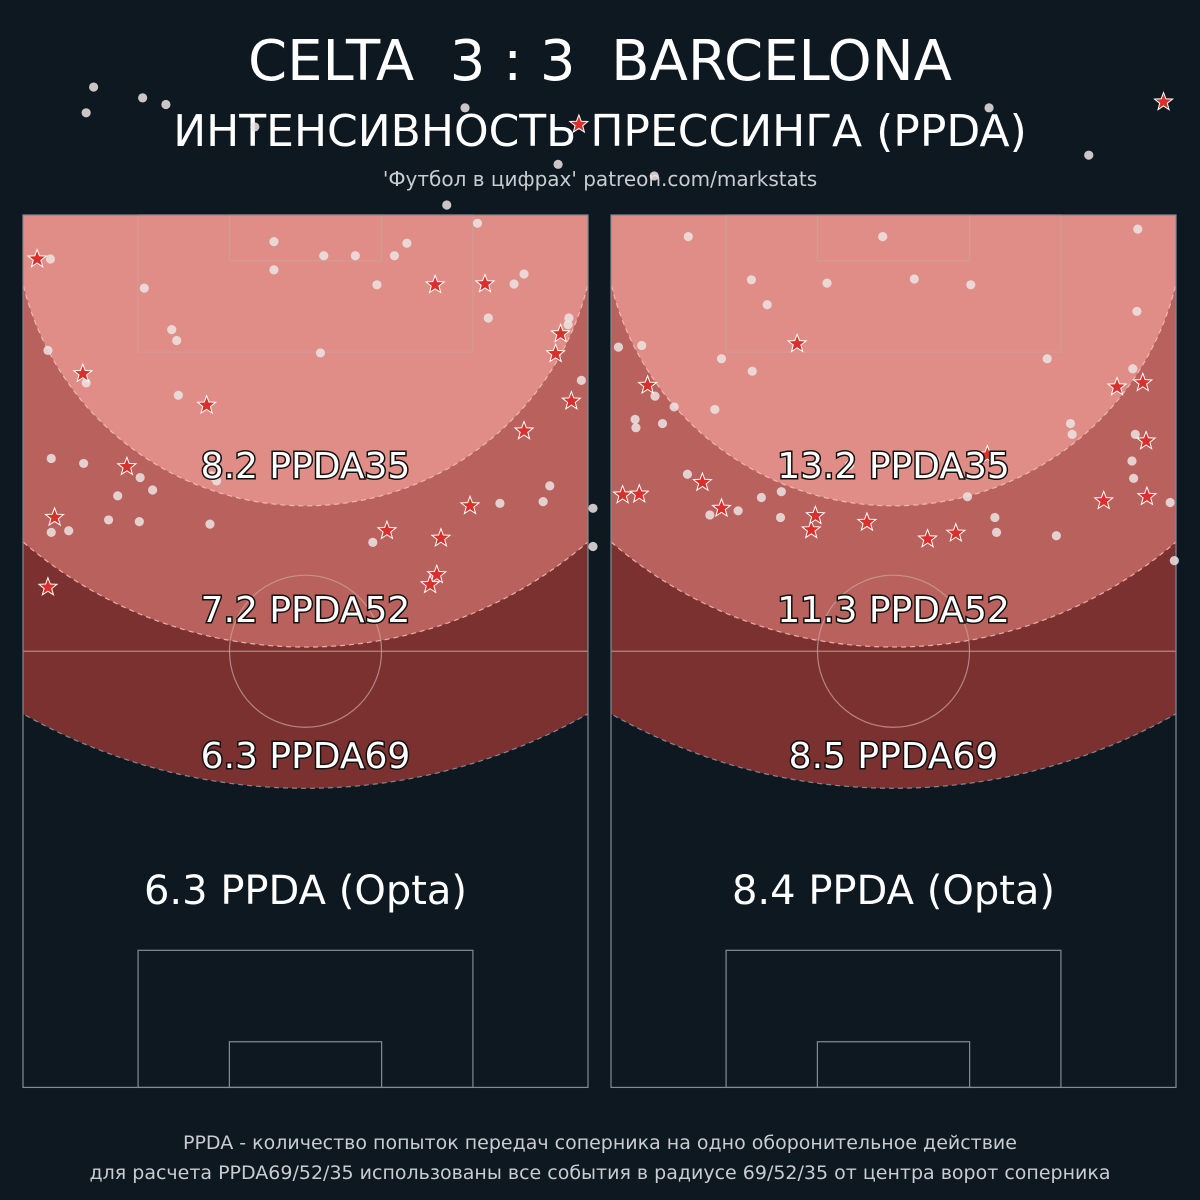 Image resolution: width=1200 pixels, height=1200 pixels. Describe the element at coordinates (306, 756) in the screenshot. I see `label-ppda69: 6.3 PPDA69` at that location.